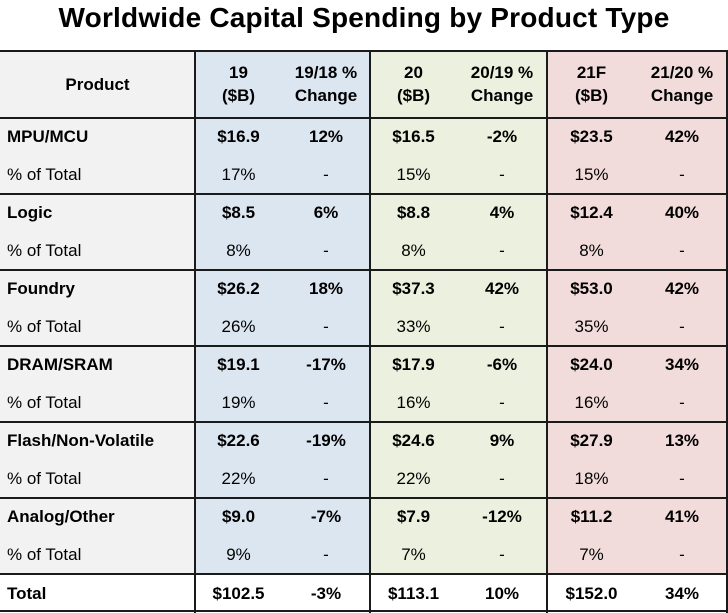  I want to click on header-product: Product, so click(97, 84).